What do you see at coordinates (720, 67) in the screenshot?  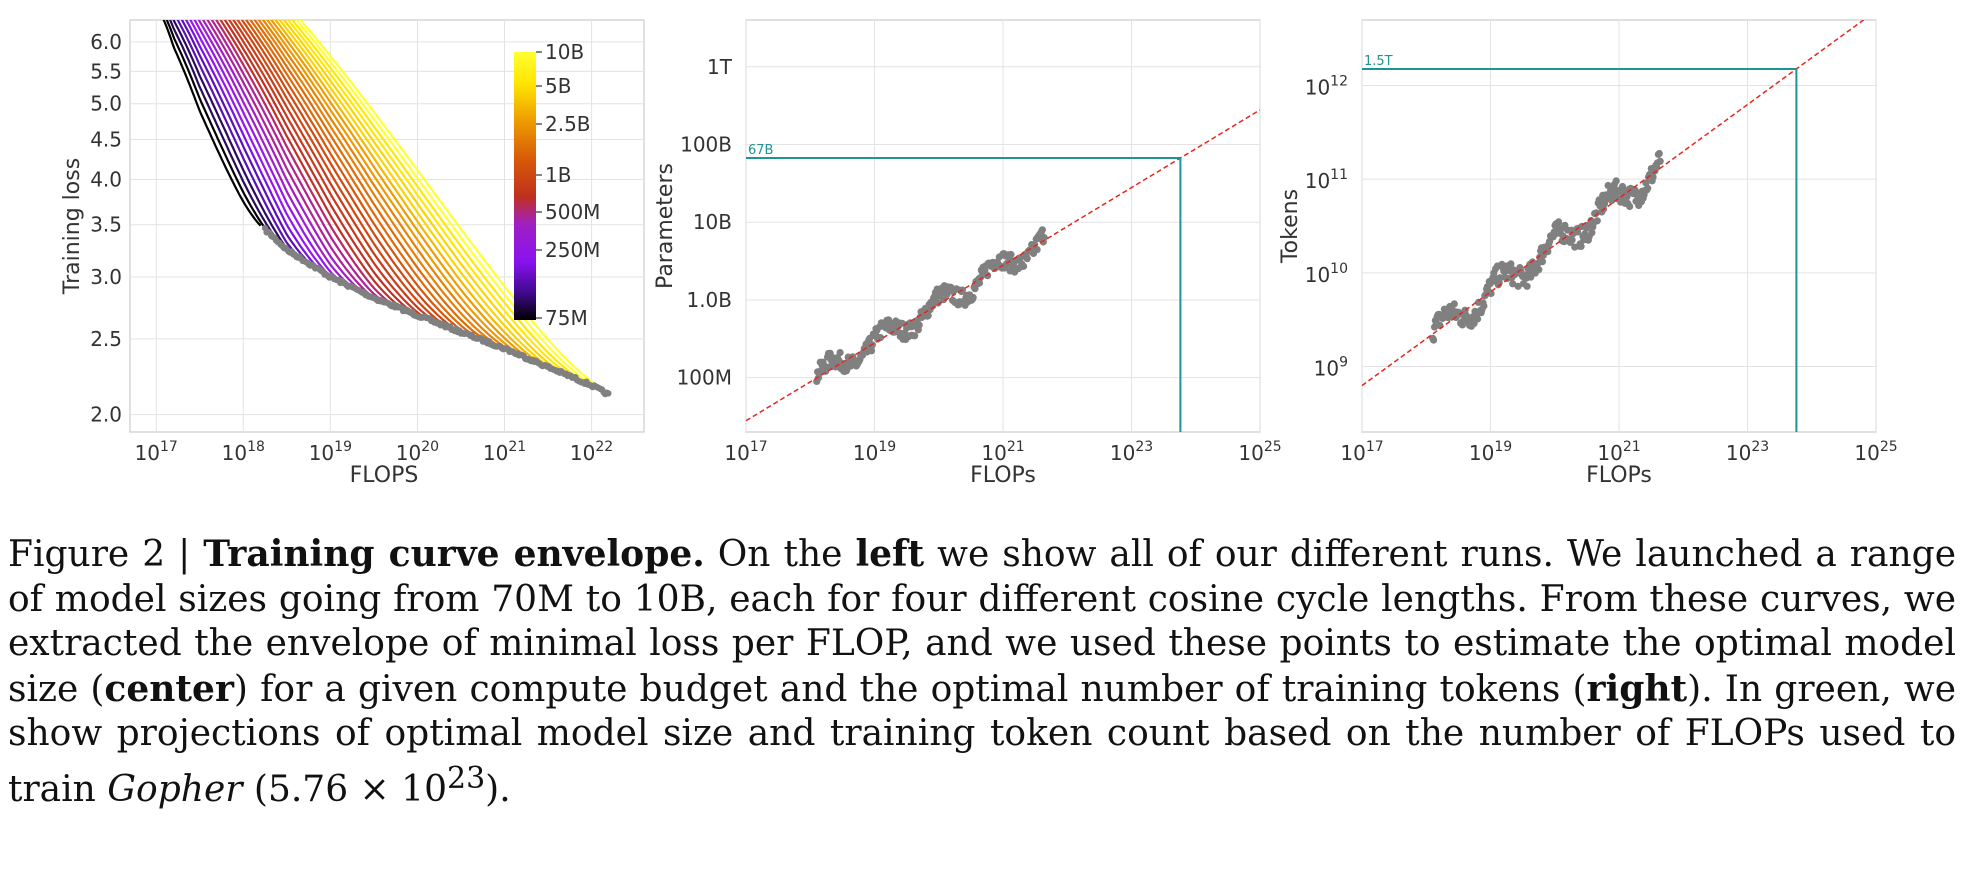 I see `y-tick-label: 1T` at bounding box center [720, 67].